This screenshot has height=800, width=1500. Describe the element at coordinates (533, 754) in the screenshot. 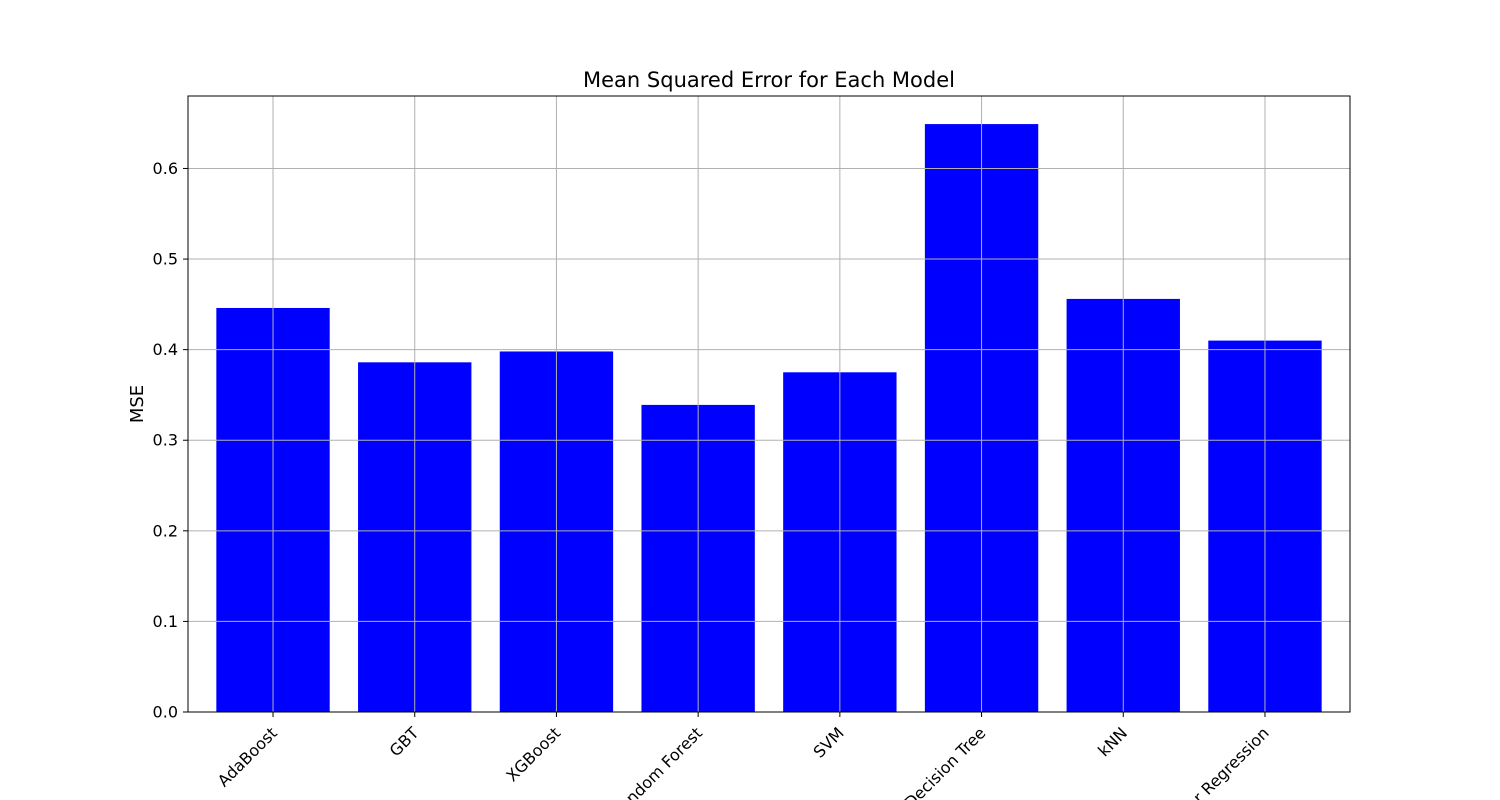

I see `x-tick-label: XGBoost` at that location.